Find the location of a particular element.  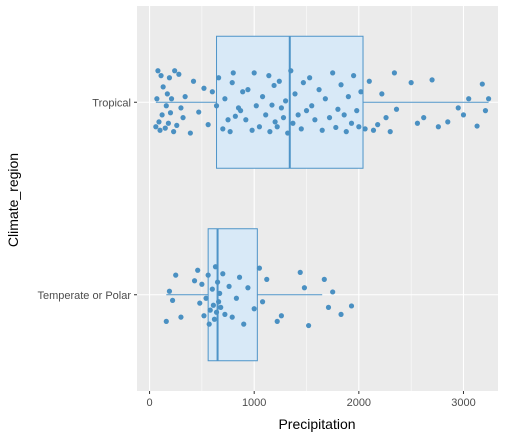

y-tick-label: Tropical is located at coordinates (111, 103).